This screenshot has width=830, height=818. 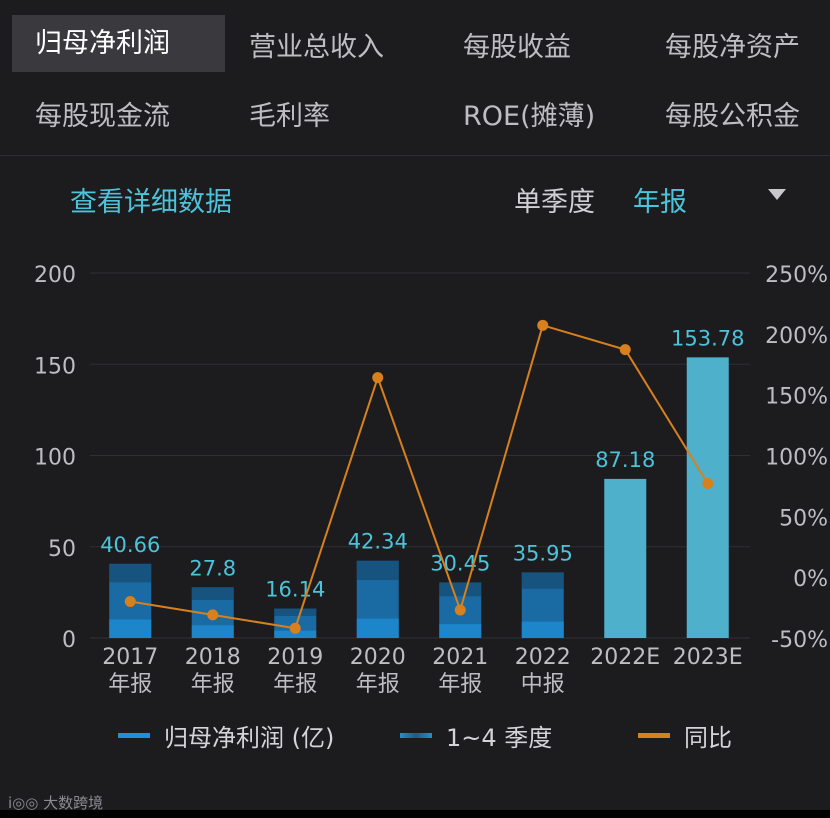 I want to click on left-axis-tick-label: 50, so click(x=62, y=549).